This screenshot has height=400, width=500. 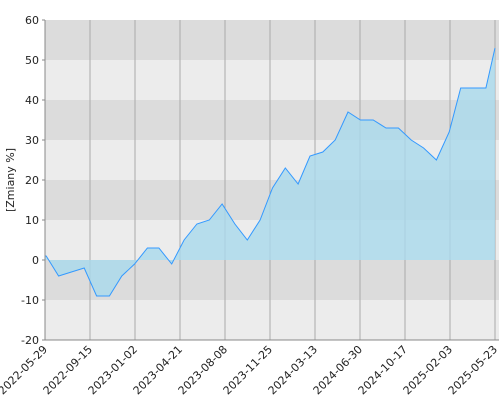 I want to click on y-axis-label: [Zmiany %], so click(x=10, y=180).